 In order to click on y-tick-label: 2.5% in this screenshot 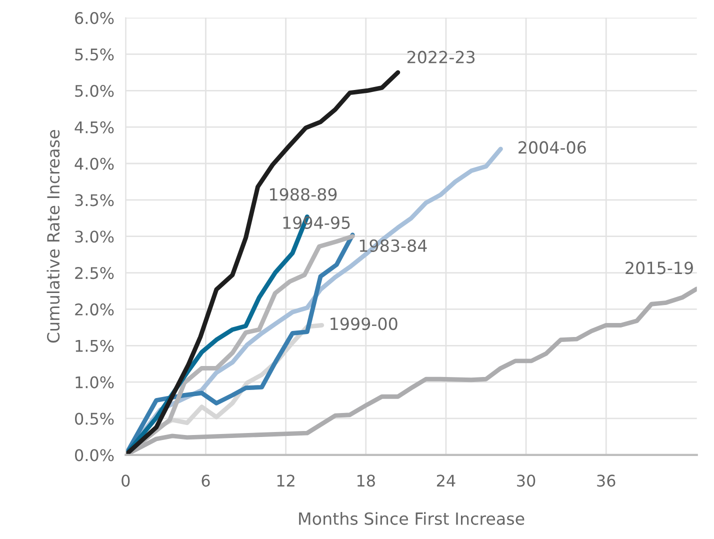, I will do `click(94, 273)`.